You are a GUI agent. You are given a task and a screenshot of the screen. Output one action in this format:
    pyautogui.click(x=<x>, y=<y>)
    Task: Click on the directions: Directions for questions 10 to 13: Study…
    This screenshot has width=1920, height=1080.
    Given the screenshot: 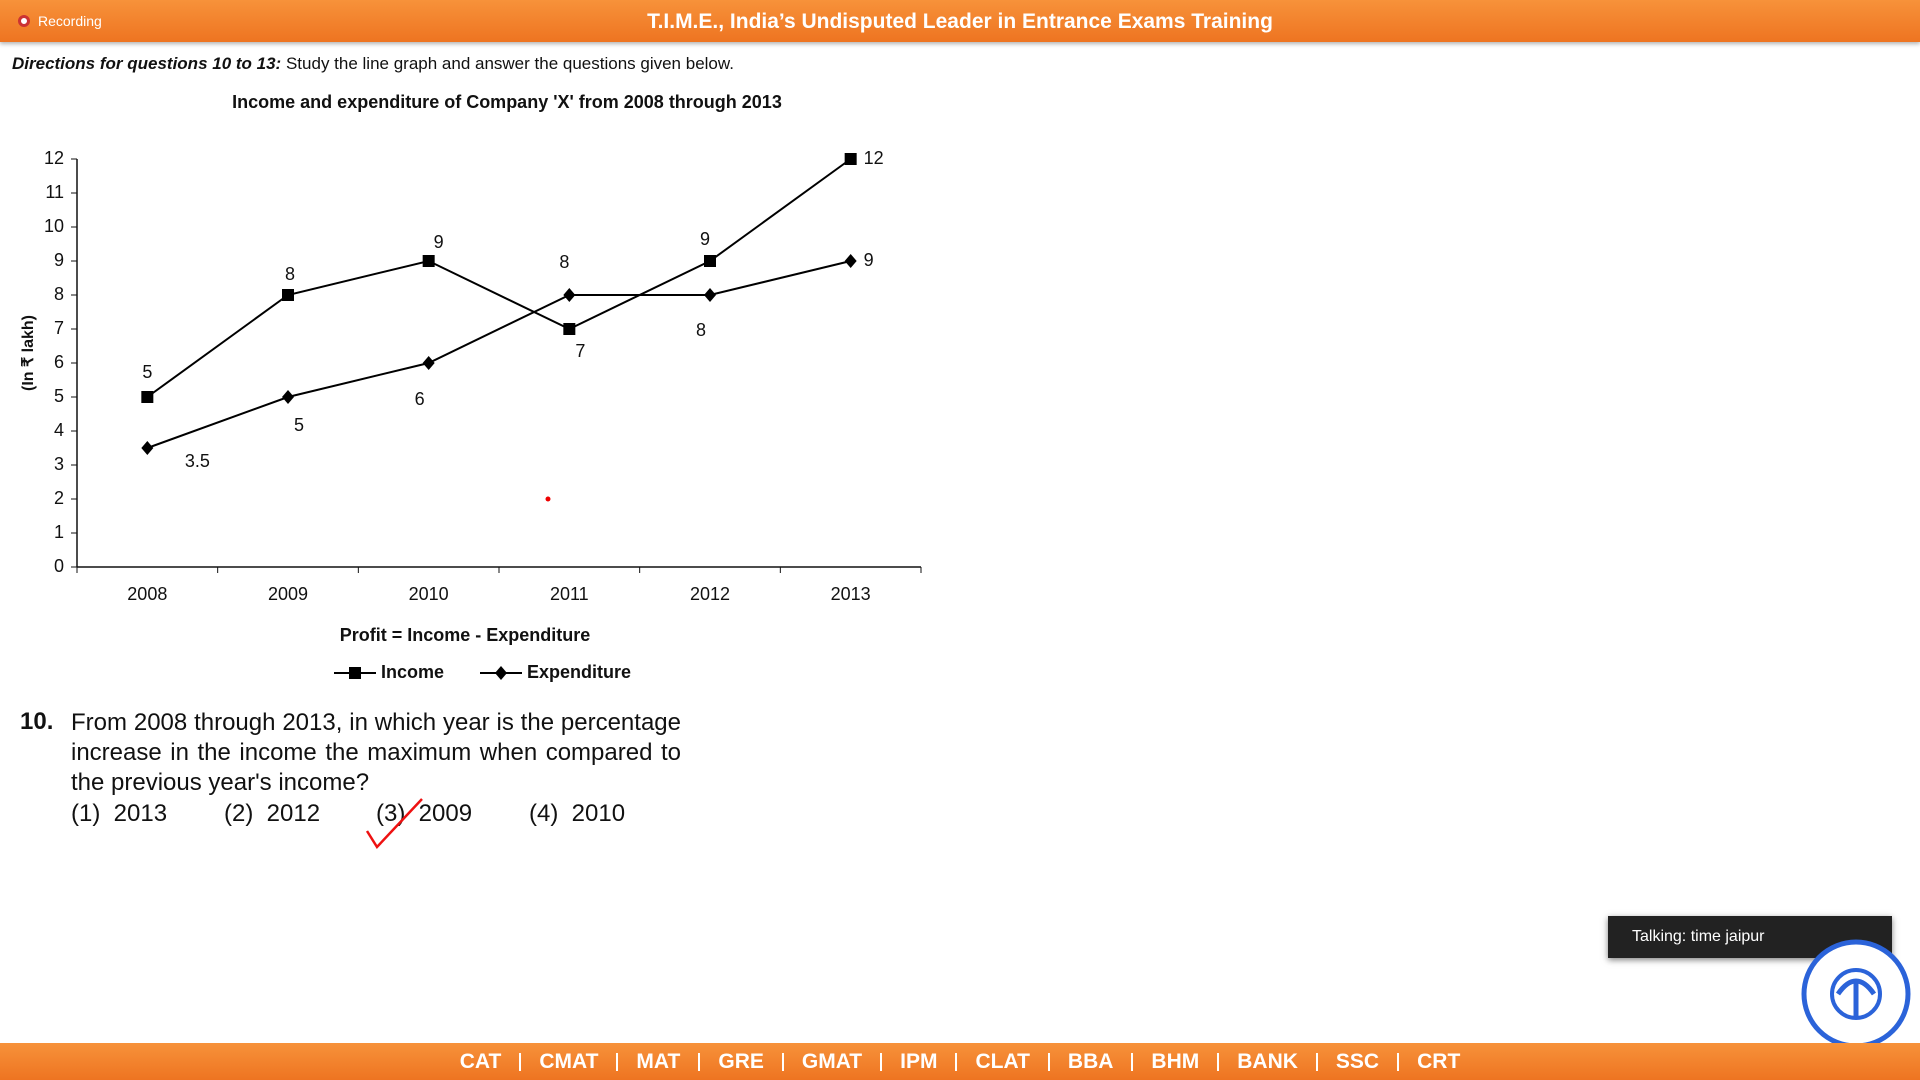 What is the action you would take?
    pyautogui.click(x=373, y=64)
    